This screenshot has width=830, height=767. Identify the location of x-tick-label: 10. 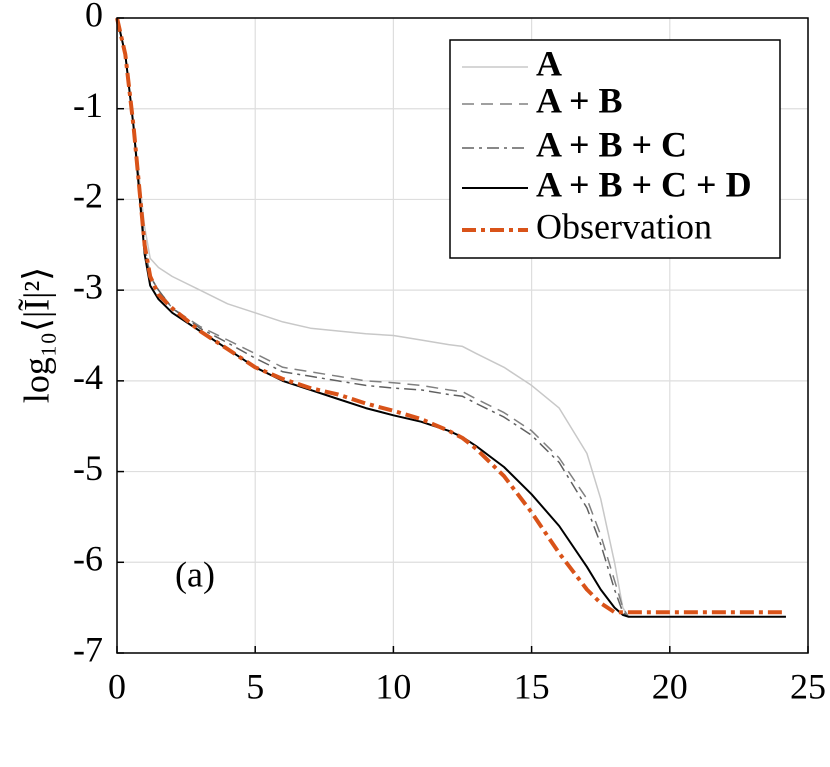
(393, 686).